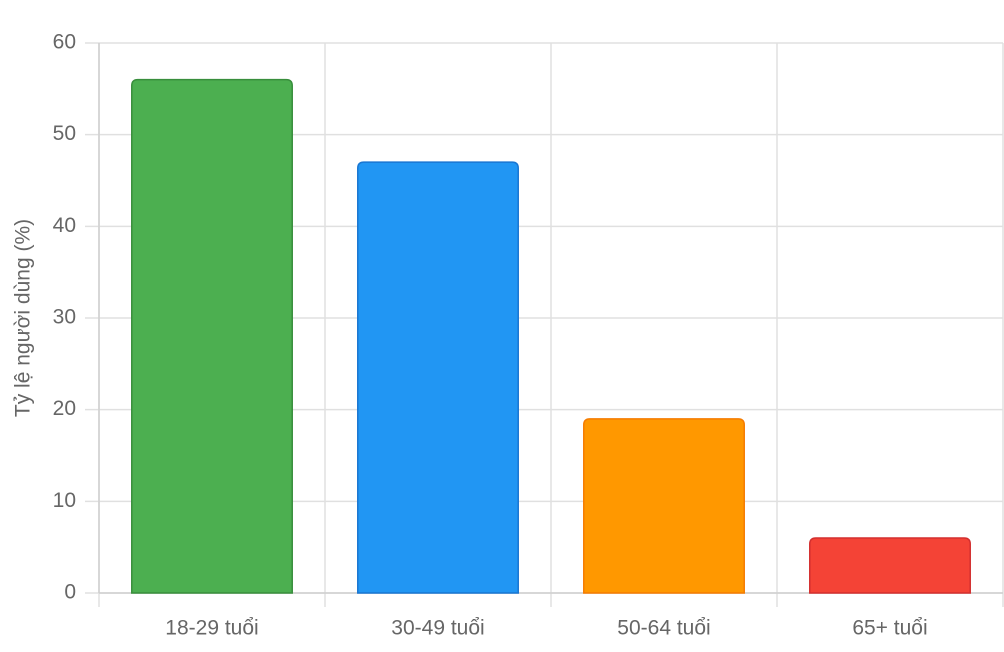  What do you see at coordinates (211, 628) in the screenshot?
I see `x-tick-label: 18-29 tuổi` at bounding box center [211, 628].